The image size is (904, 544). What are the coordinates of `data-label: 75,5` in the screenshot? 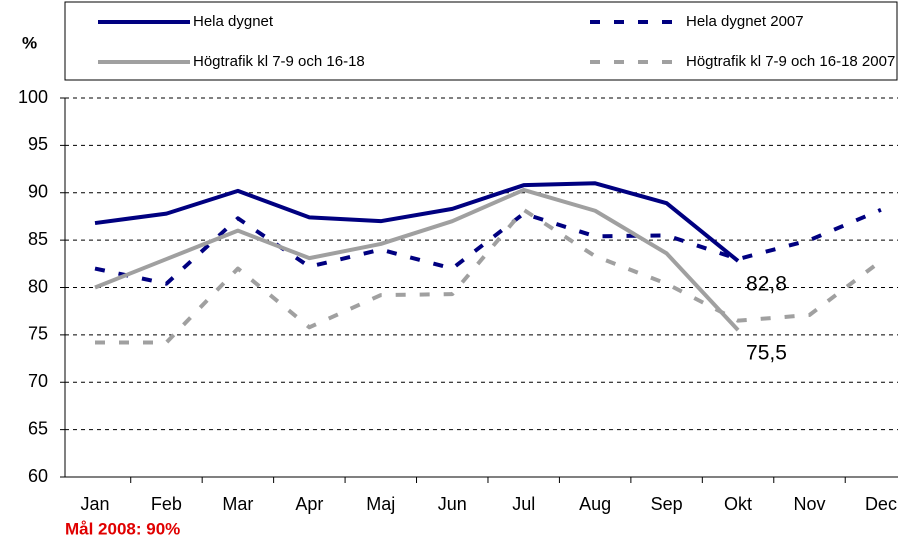 It's located at (766, 353).